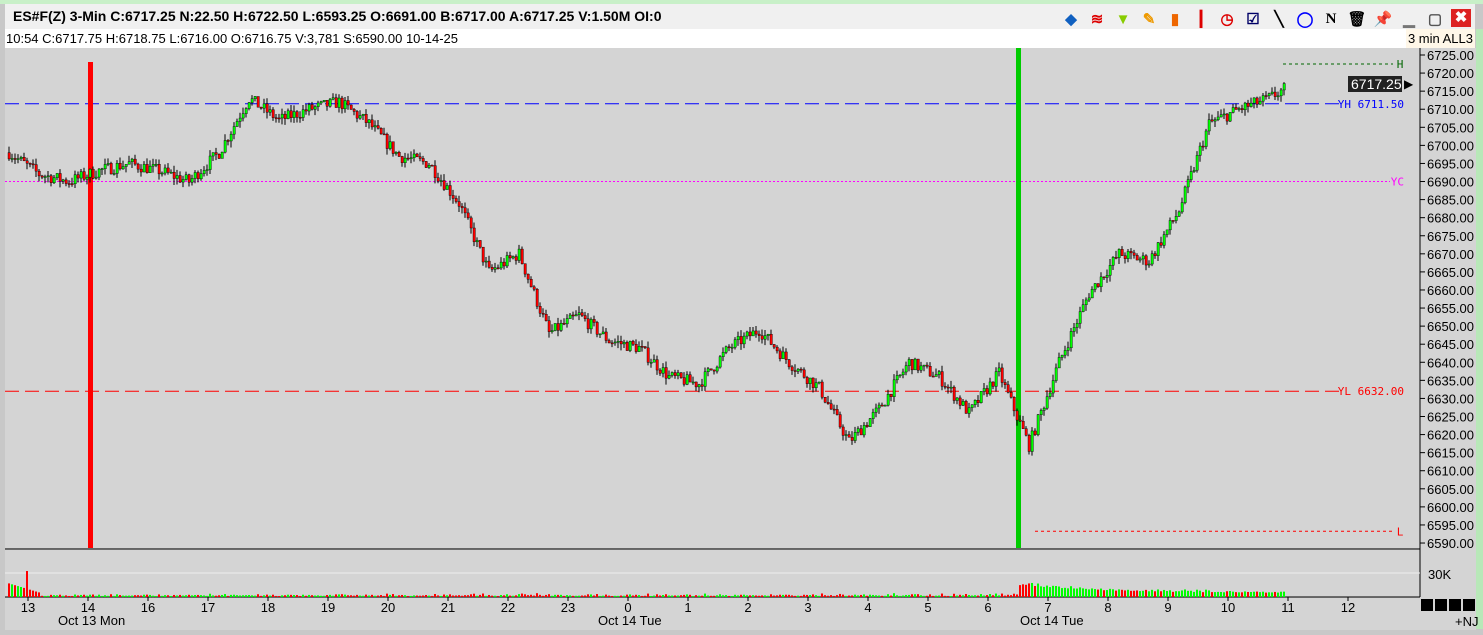 The image size is (1483, 635). Describe the element at coordinates (1175, 19) in the screenshot. I see `bar-chart-icon: ▮` at that location.